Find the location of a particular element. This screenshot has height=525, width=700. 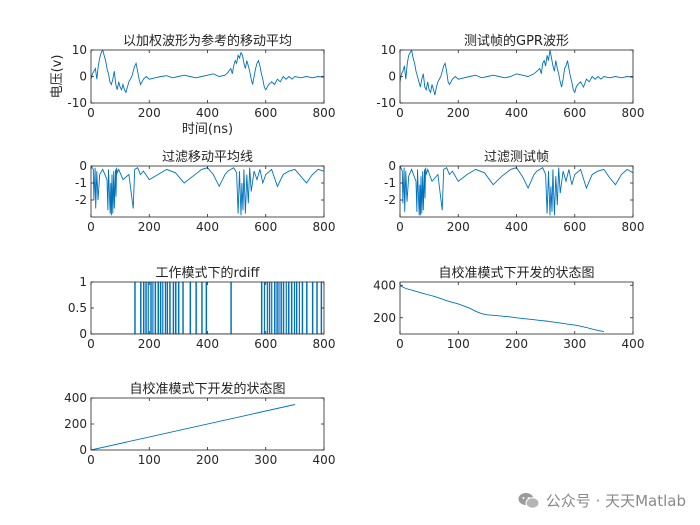

subplot-3: 0 200 400 600 800 -2 -1 0 过滤移动平均线 is located at coordinates (205, 192).